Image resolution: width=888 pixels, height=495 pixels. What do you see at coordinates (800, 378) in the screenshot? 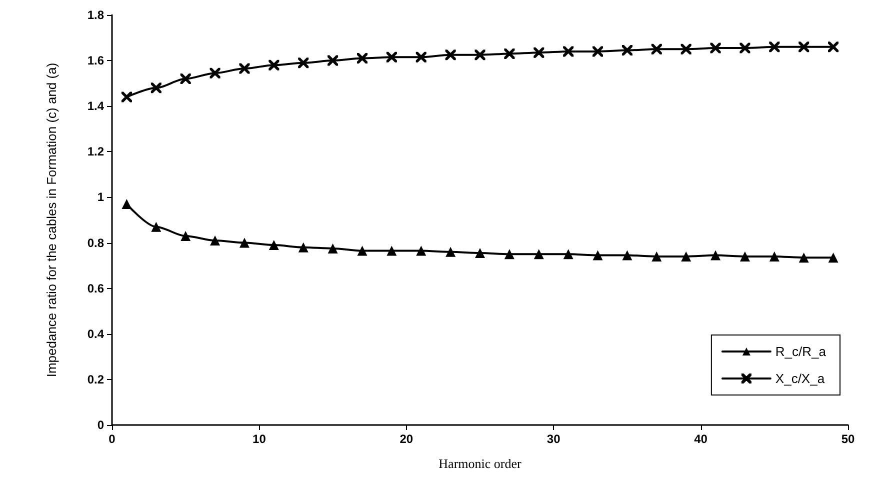
I see `legend-label: X_c/X_a` at bounding box center [800, 378].